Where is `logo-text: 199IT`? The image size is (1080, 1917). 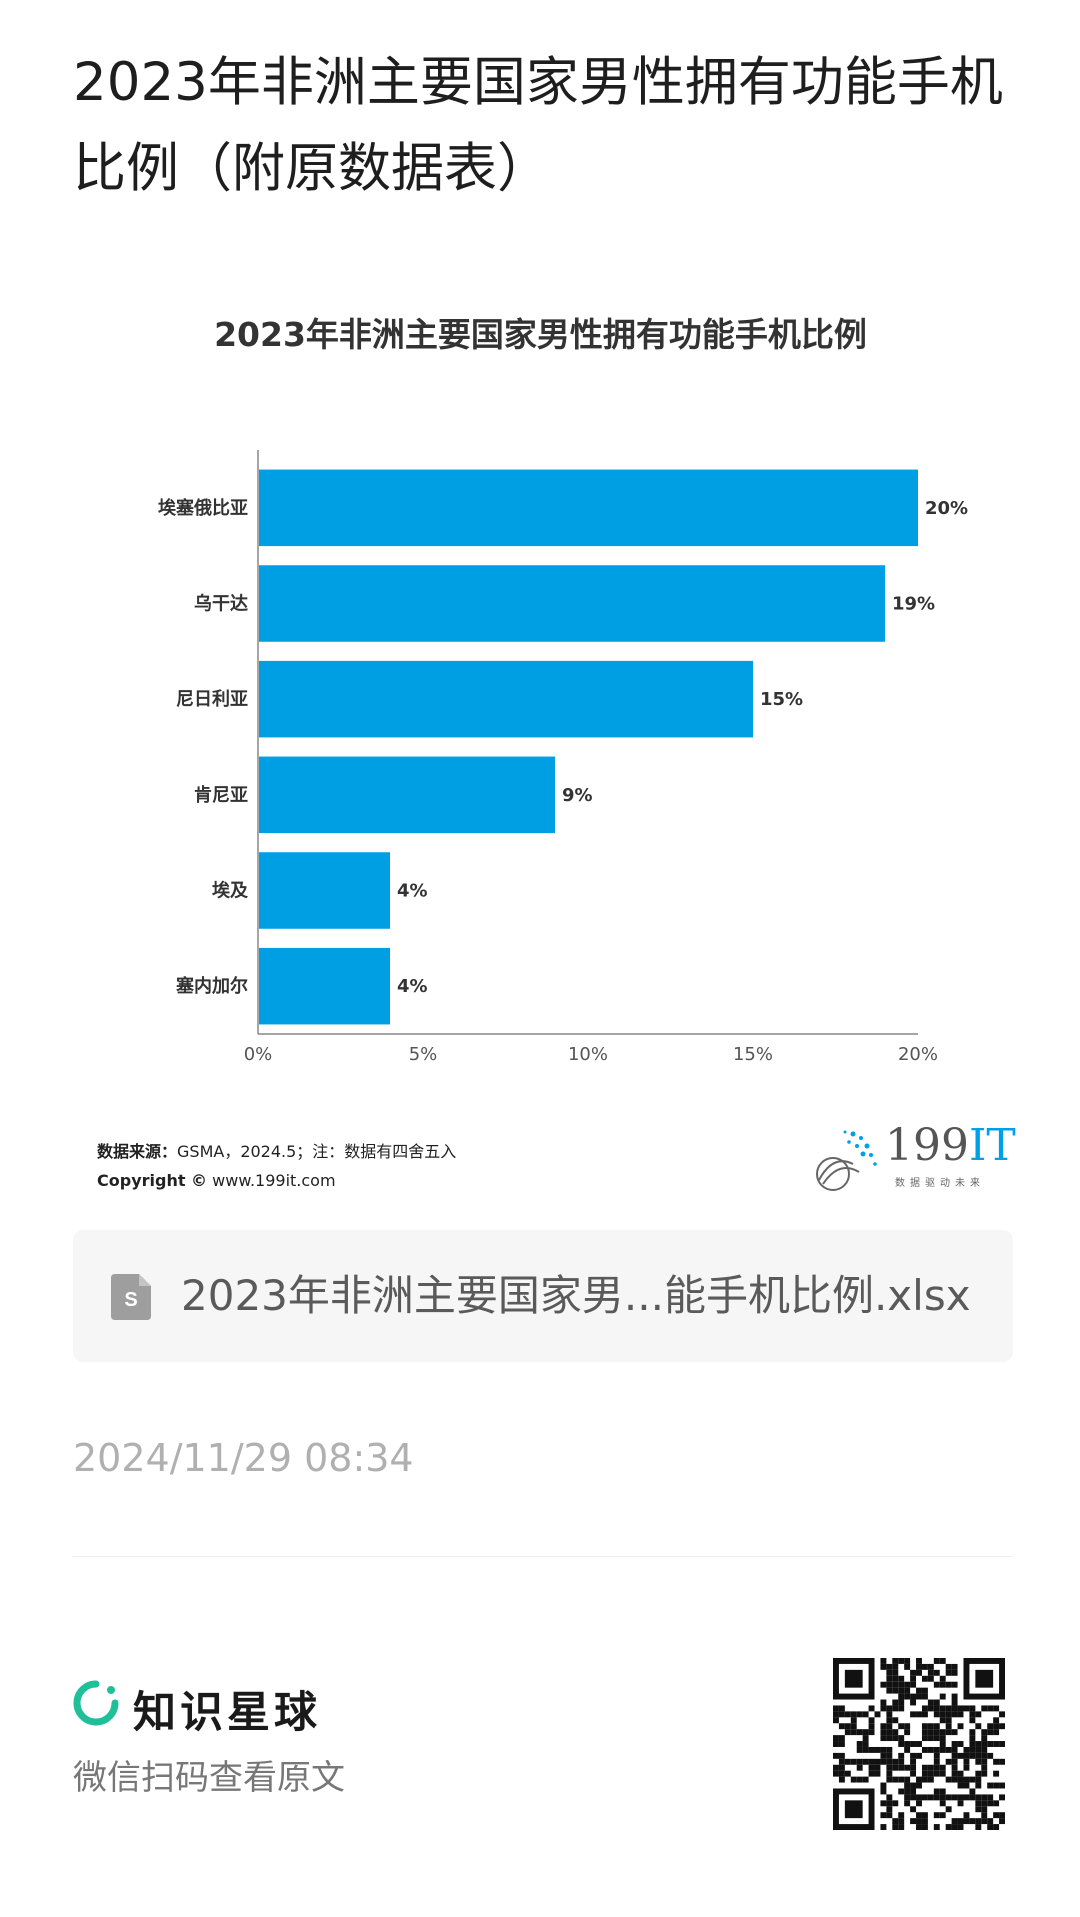
logo-text: 199IT is located at coordinates (950, 1145).